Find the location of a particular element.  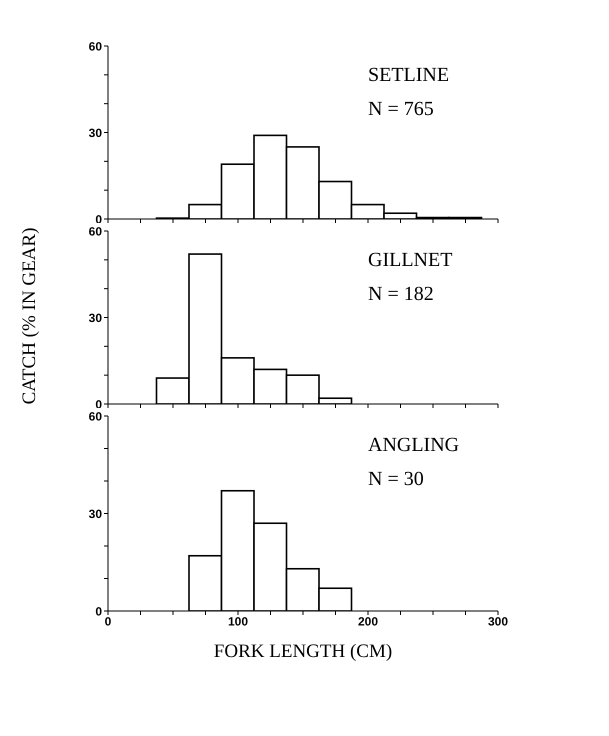

x-tick-label: 200 is located at coordinates (368, 621).